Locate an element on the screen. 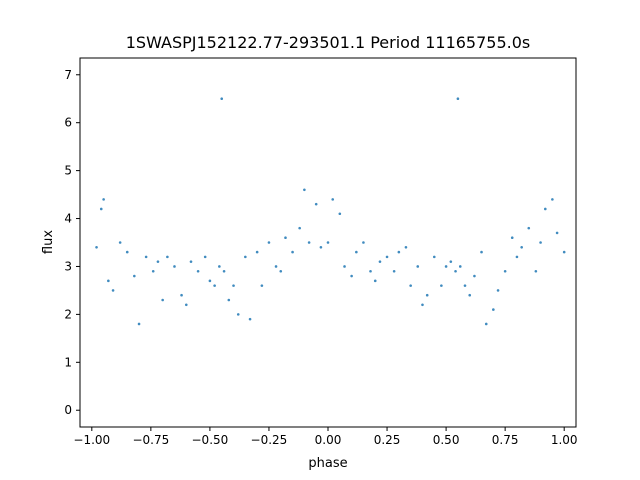 This screenshot has width=640, height=480. x-tick-label: 0.00 is located at coordinates (328, 440).